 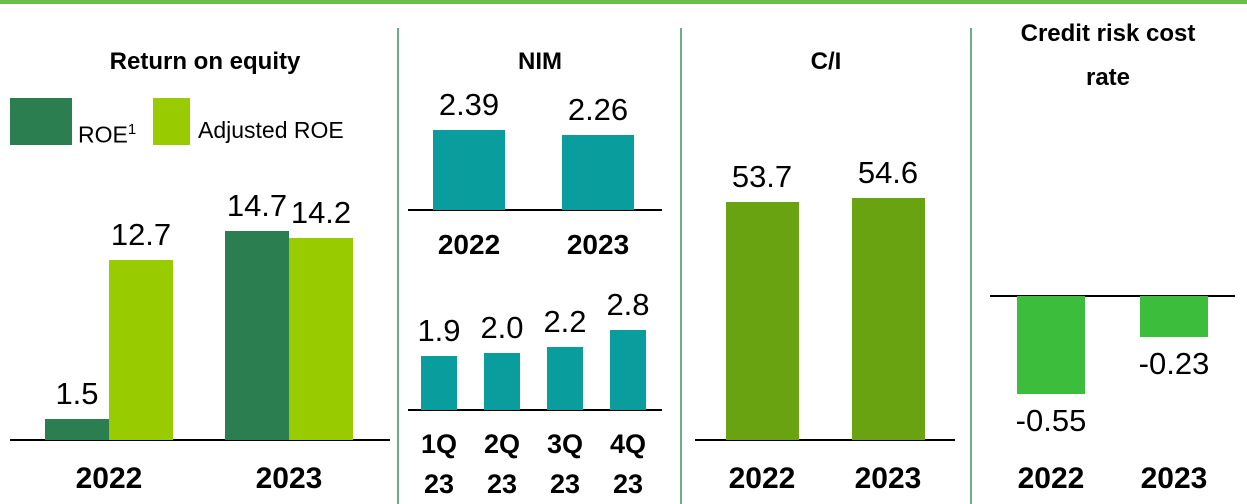 What do you see at coordinates (565, 322) in the screenshot?
I see `value-label: 2.2` at bounding box center [565, 322].